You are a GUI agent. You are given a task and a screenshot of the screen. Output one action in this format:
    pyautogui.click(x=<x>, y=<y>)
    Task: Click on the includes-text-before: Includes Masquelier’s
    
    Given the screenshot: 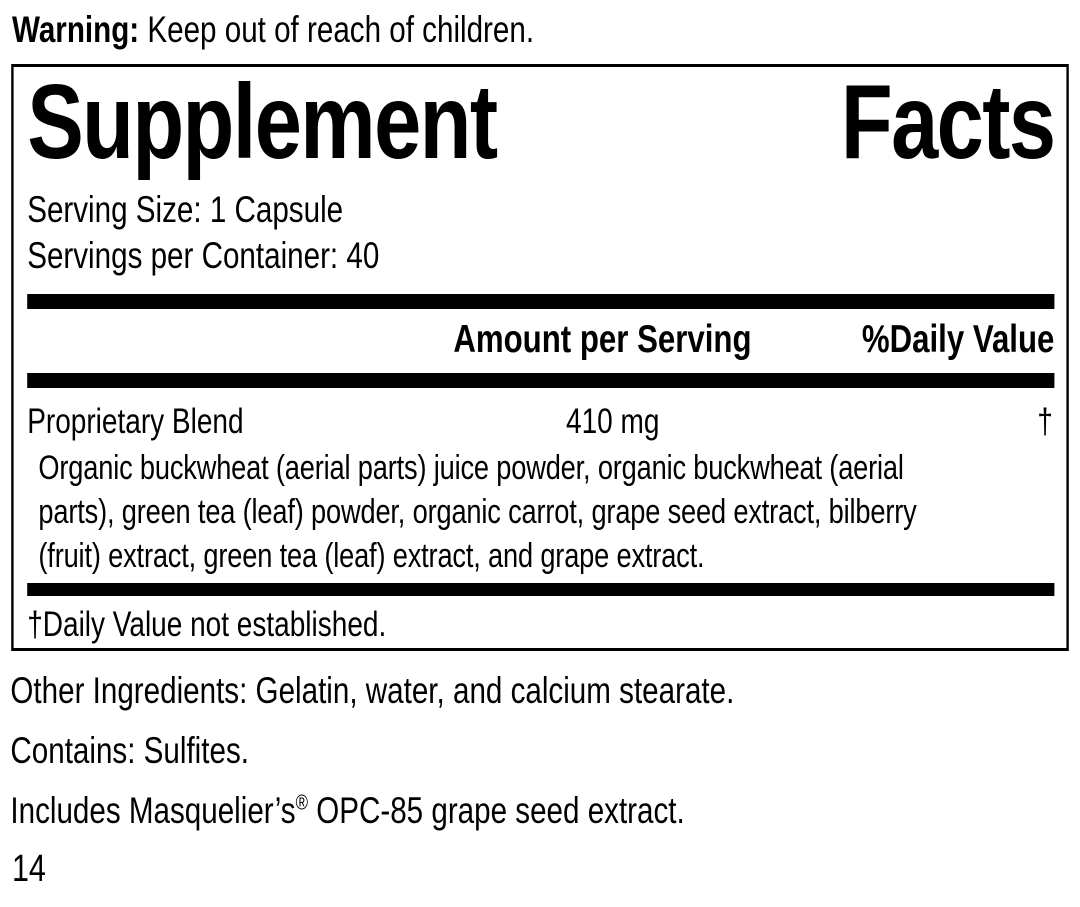 What is the action you would take?
    pyautogui.click(x=153, y=810)
    